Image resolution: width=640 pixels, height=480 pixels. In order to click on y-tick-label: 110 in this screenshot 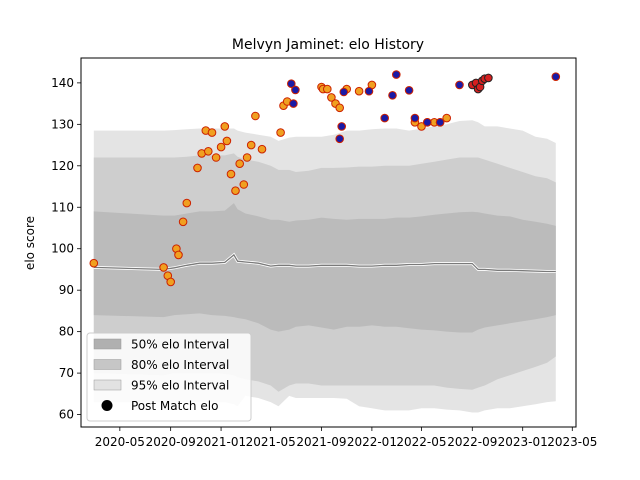, I will do `click(62, 207)`.